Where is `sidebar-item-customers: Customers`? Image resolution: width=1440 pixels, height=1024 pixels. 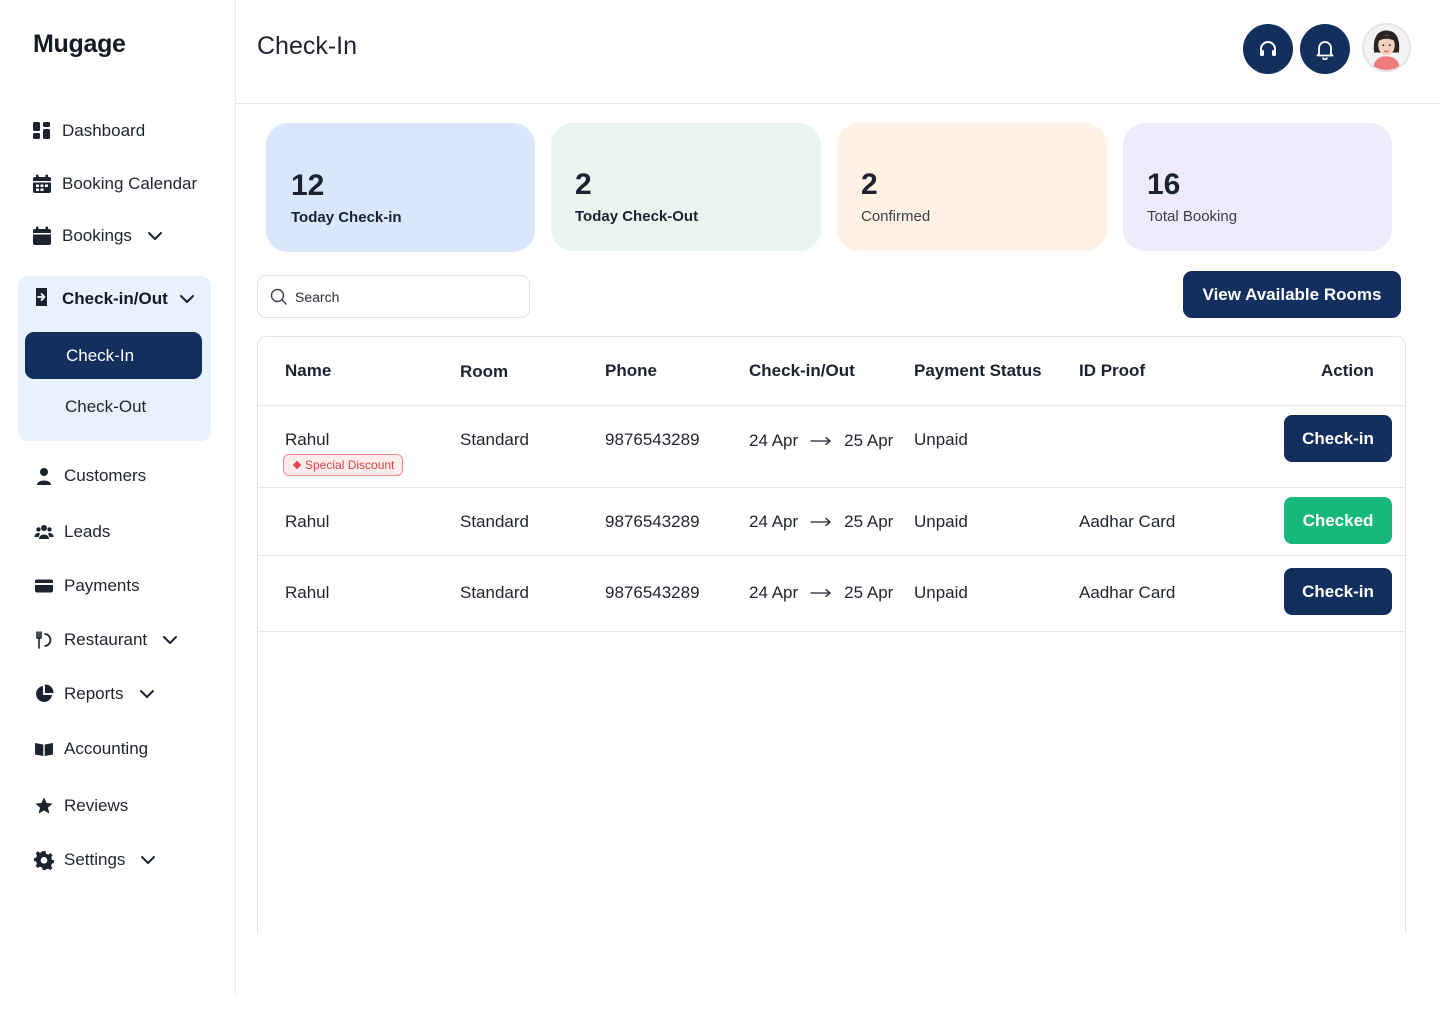 sidebar-item-customers: Customers is located at coordinates (90, 476).